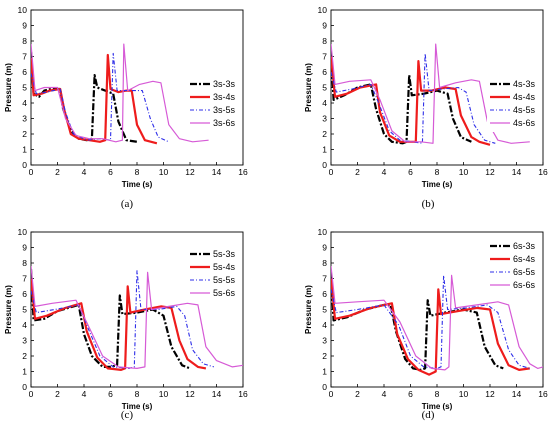 This screenshot has height=427, width=550. Describe the element at coordinates (84, 97) in the screenshot. I see `series-line-3s-3s` at that location.